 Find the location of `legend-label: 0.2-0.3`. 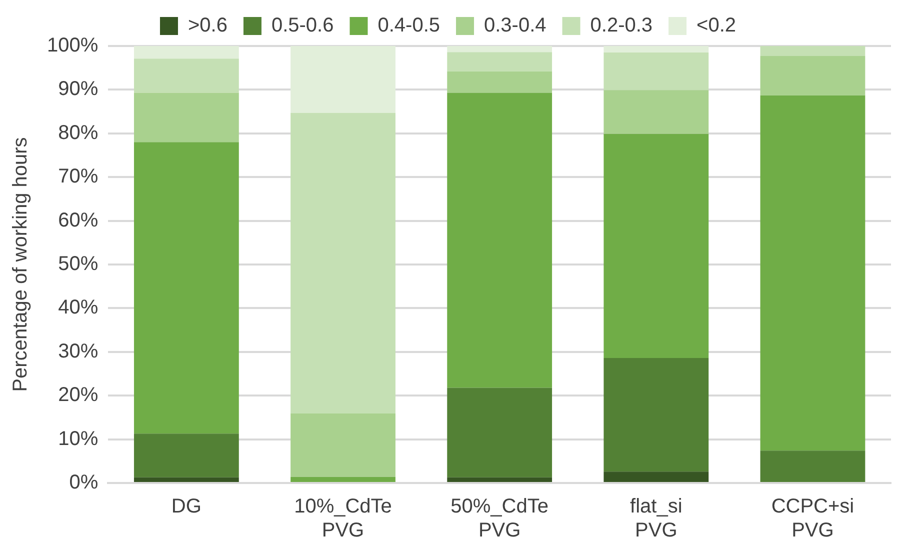

legend-label: 0.2-0.3 is located at coordinates (621, 25).